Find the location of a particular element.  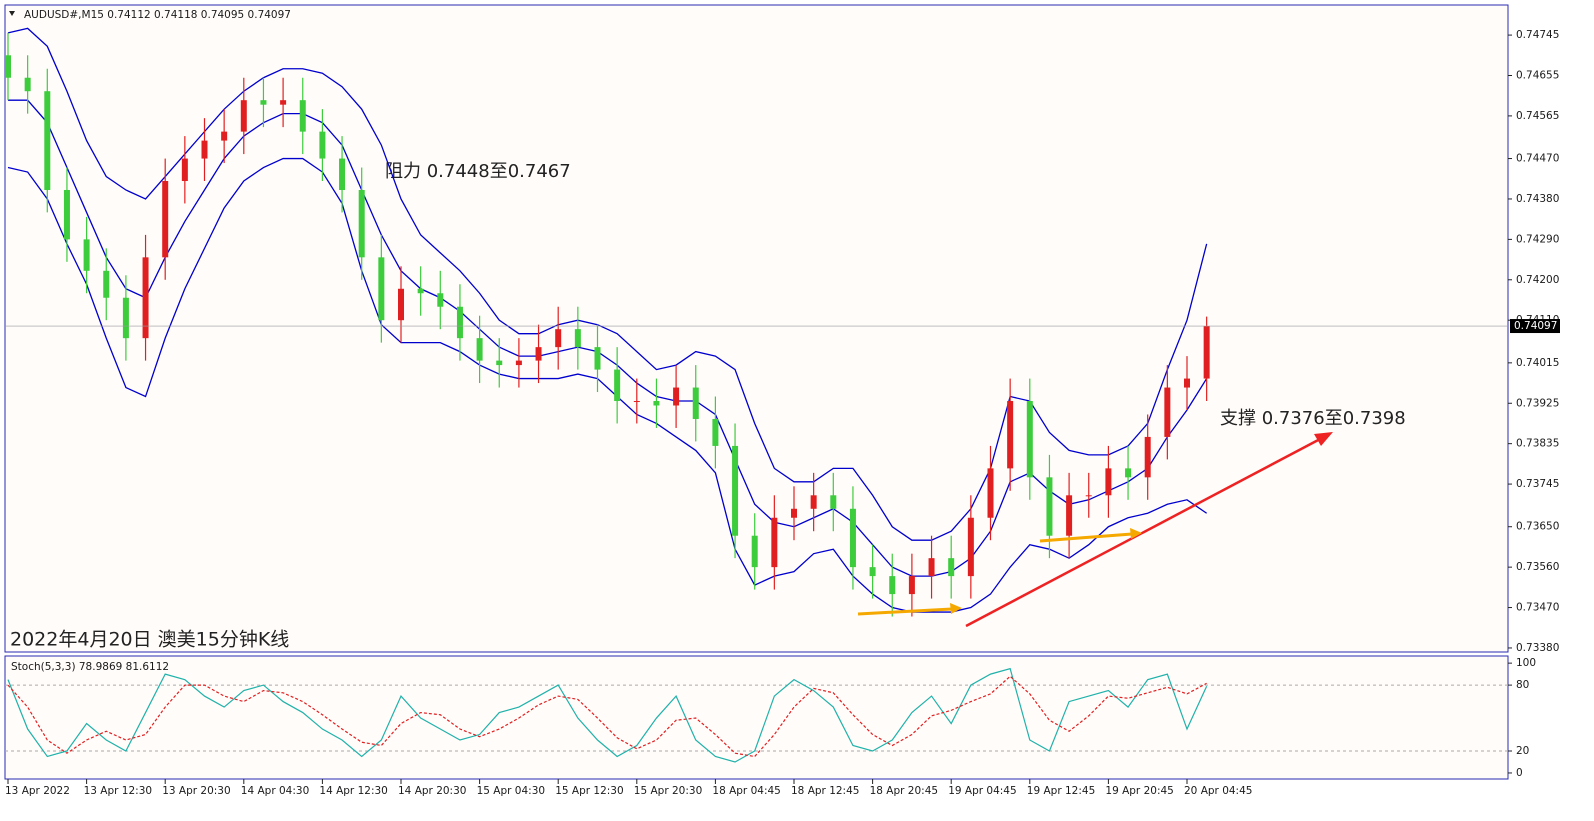

y-tick-label: 0.74745 is located at coordinates (1537, 35).